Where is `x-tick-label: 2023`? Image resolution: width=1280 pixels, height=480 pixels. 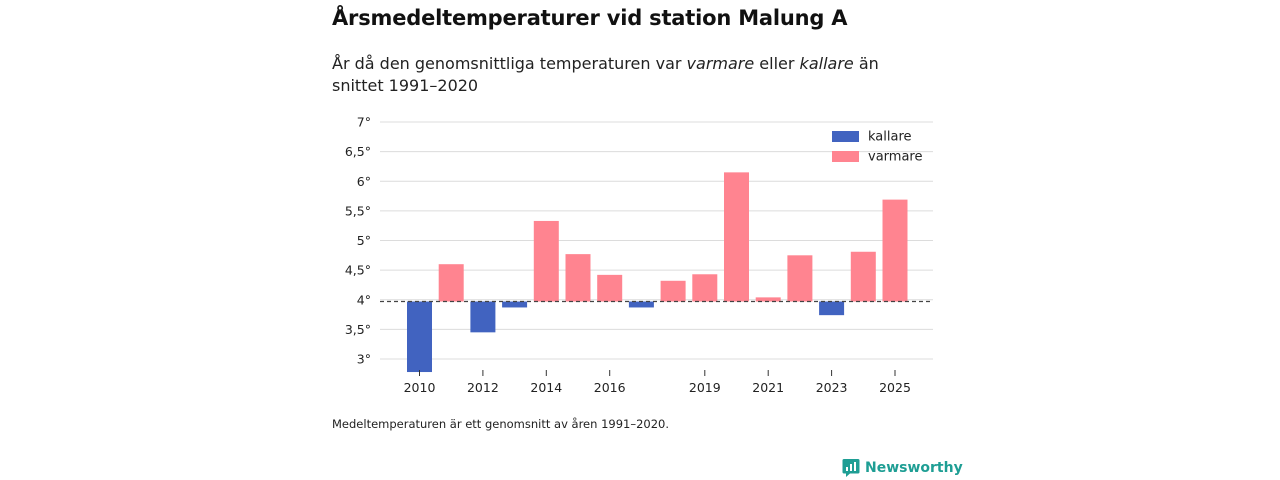
x-tick-label: 2023 is located at coordinates (832, 387).